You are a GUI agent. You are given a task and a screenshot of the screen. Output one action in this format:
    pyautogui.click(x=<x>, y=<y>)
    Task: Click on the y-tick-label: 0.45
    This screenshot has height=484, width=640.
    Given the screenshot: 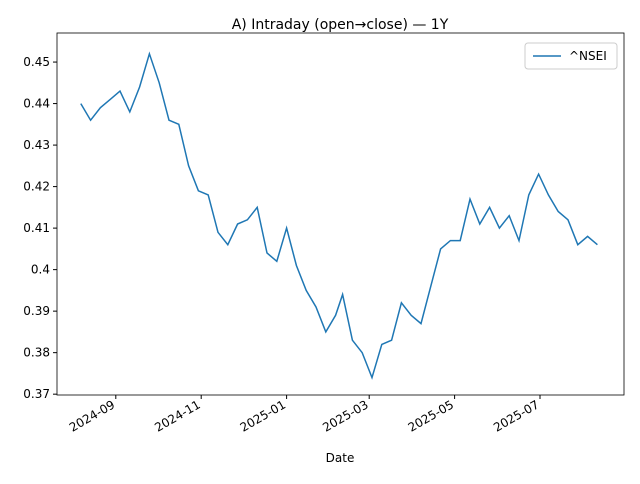 What is the action you would take?
    pyautogui.click(x=36, y=62)
    